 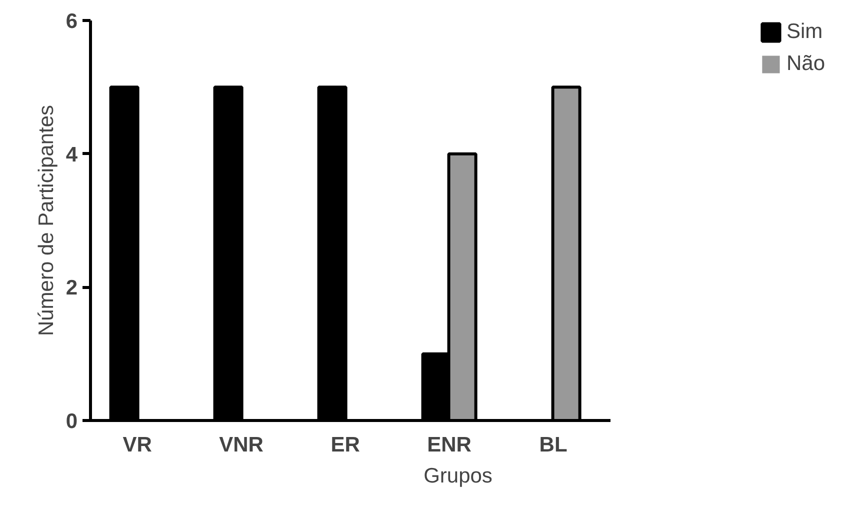 I want to click on legend-label: Não, so click(x=805, y=64).